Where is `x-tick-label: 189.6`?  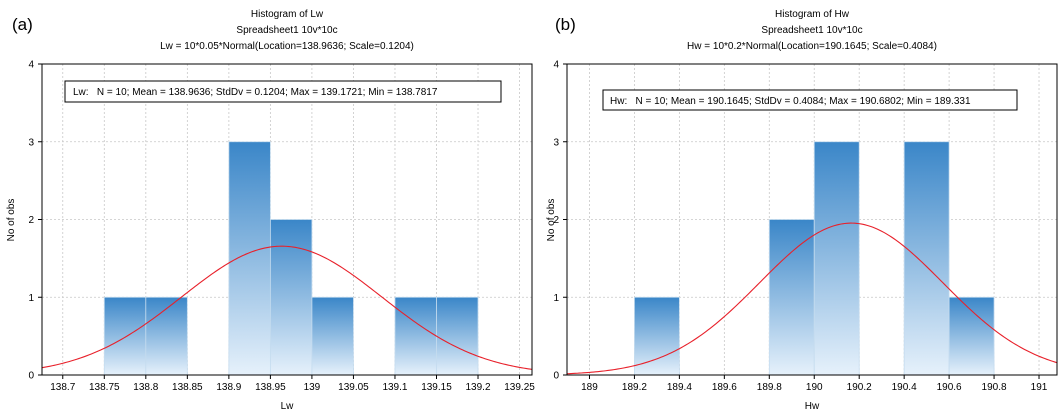
x-tick-label: 189.6 is located at coordinates (724, 387).